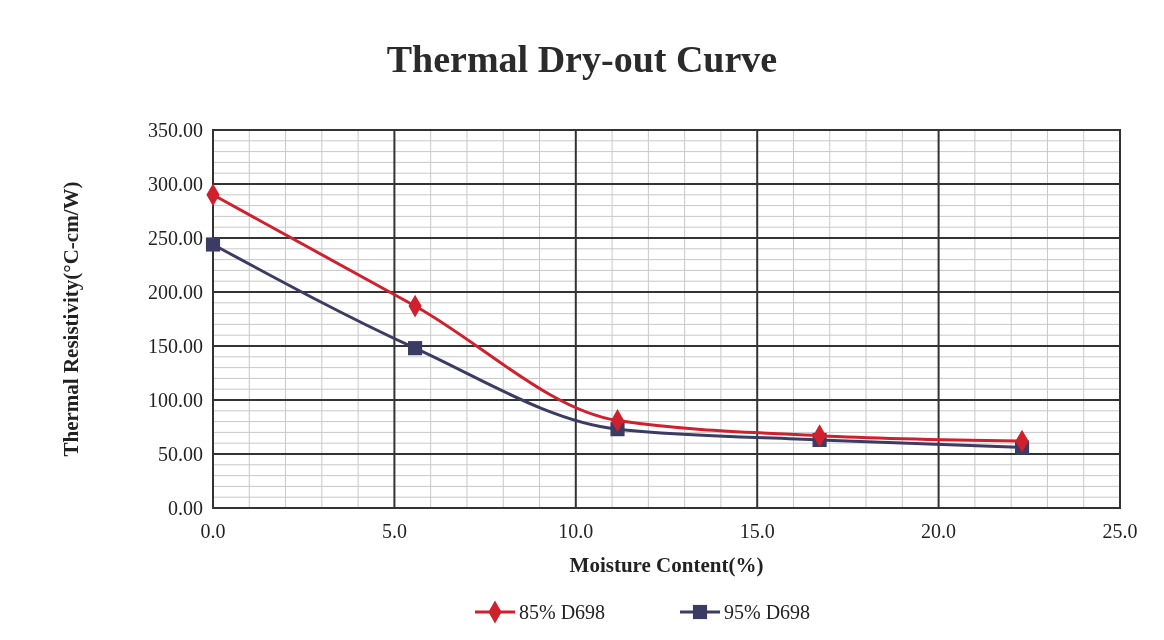 This screenshot has height=640, width=1164. I want to click on x-tick-label: 15.0, so click(757, 531).